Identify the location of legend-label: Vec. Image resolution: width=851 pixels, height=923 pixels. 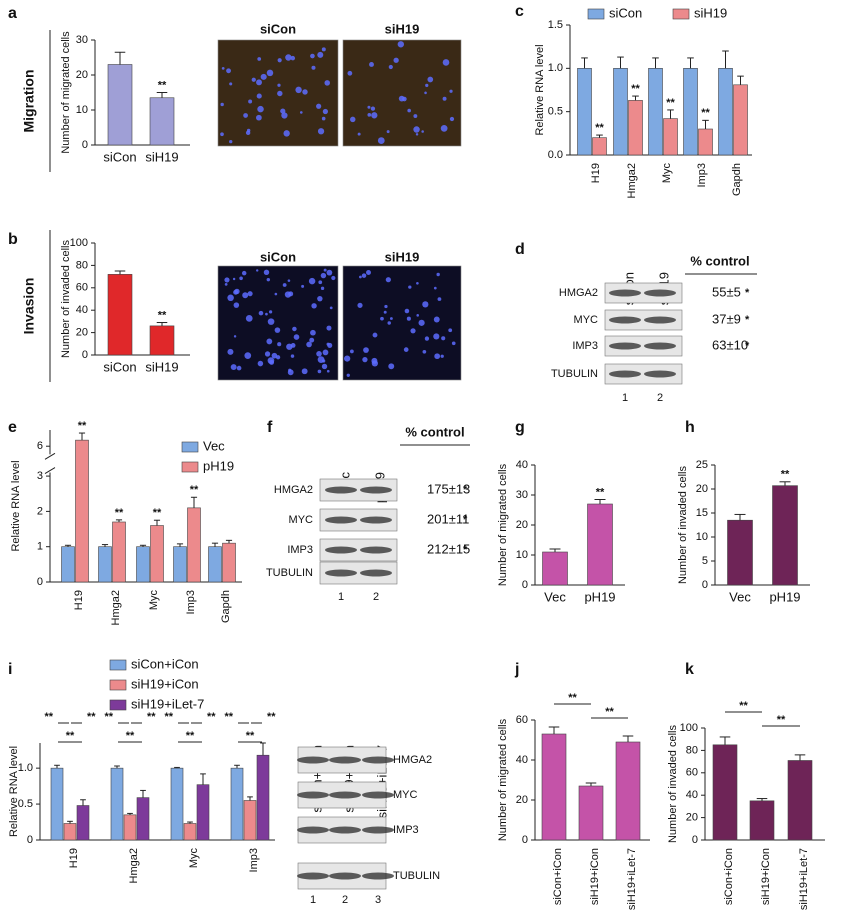
(214, 445).